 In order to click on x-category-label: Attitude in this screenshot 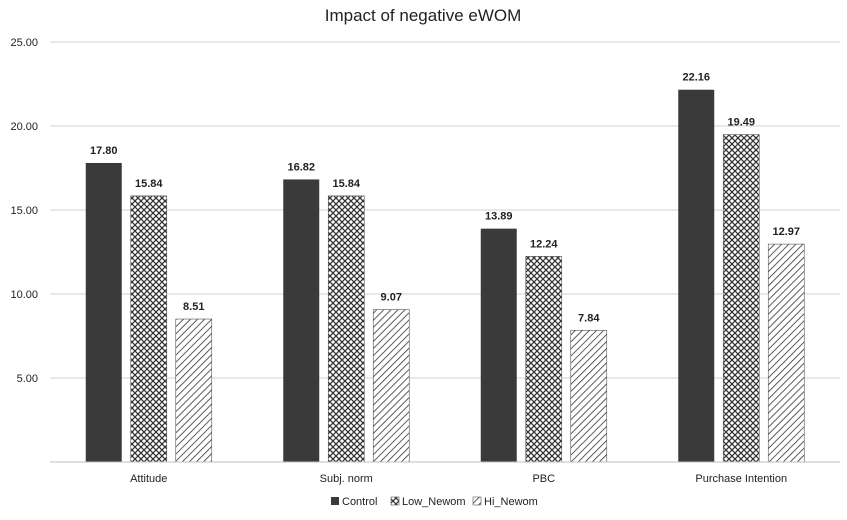, I will do `click(148, 479)`.